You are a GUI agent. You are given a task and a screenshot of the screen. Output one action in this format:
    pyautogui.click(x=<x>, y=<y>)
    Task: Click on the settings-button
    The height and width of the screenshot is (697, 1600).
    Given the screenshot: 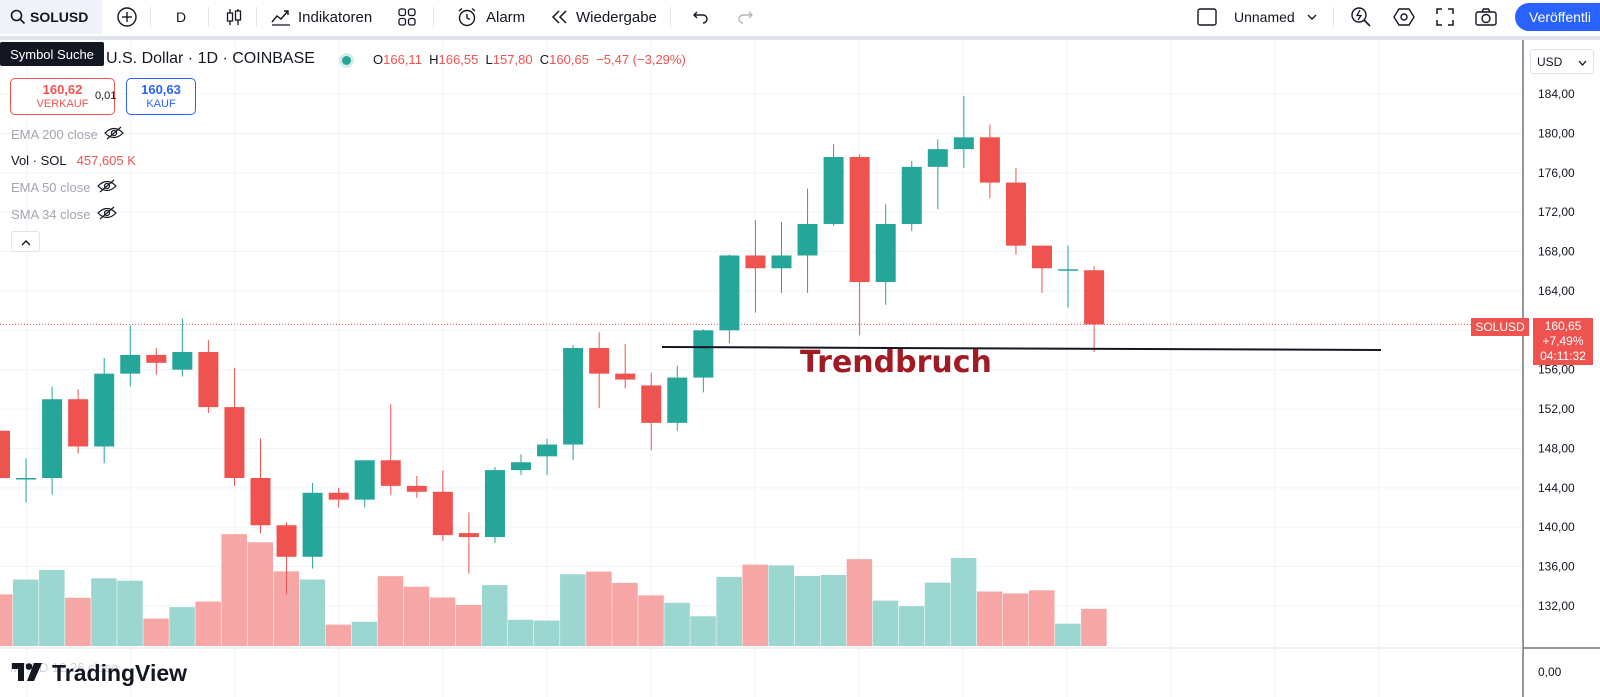 What is the action you would take?
    pyautogui.click(x=1404, y=17)
    